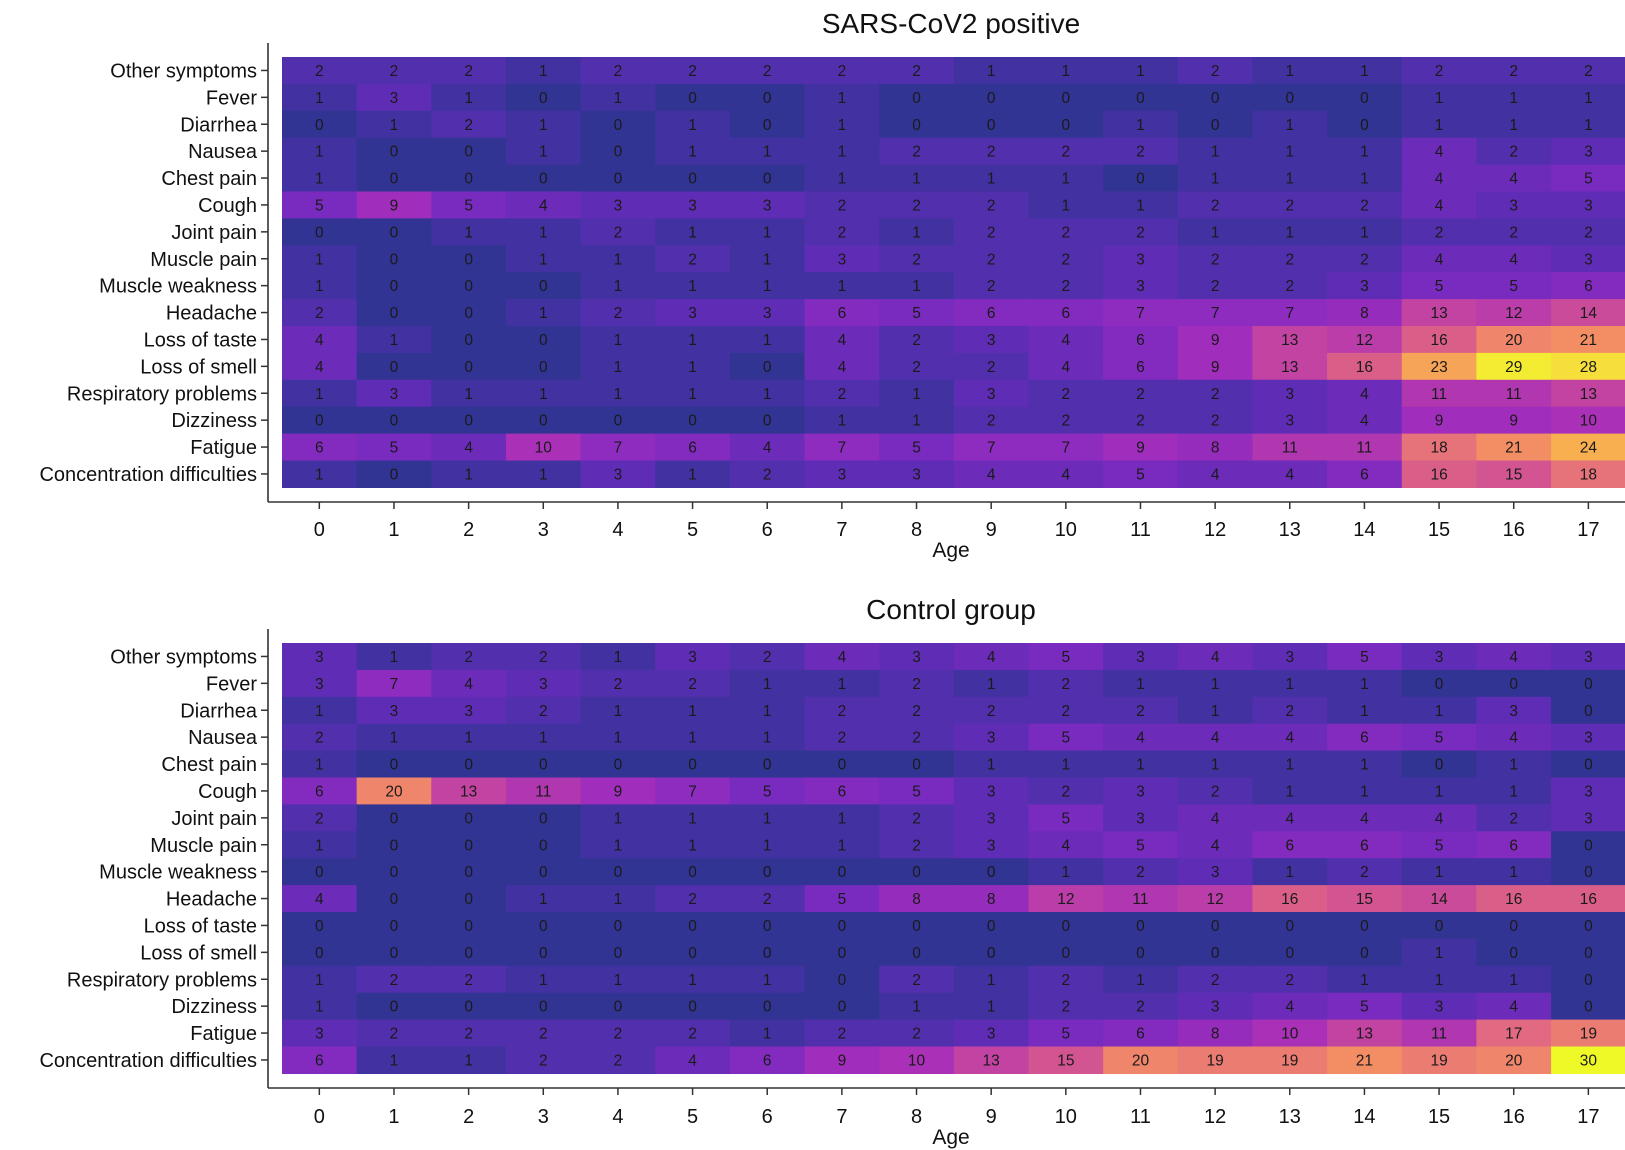  Describe the element at coordinates (1290, 530) in the screenshot. I see `x-tick-label: 13` at that location.